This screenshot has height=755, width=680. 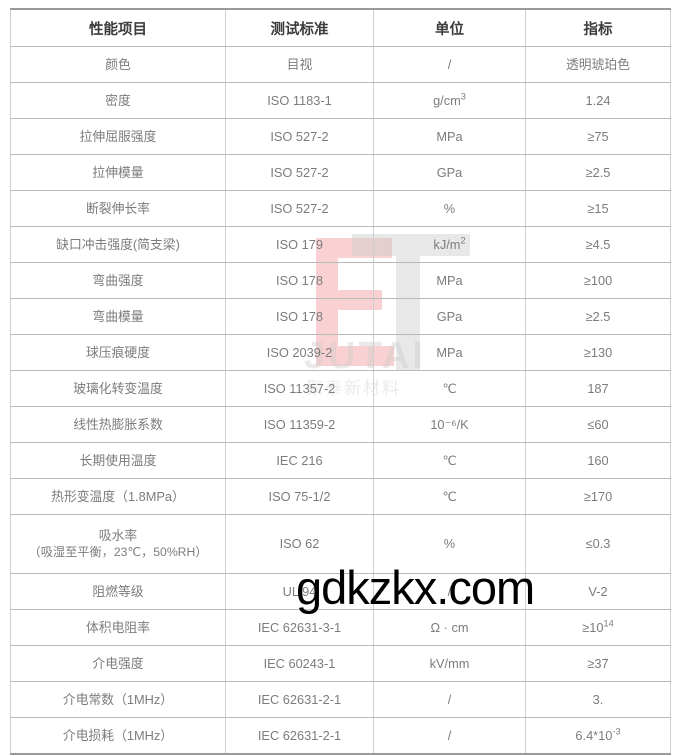 I want to click on cell-test-standard: ISO 11357-2, so click(x=299, y=388).